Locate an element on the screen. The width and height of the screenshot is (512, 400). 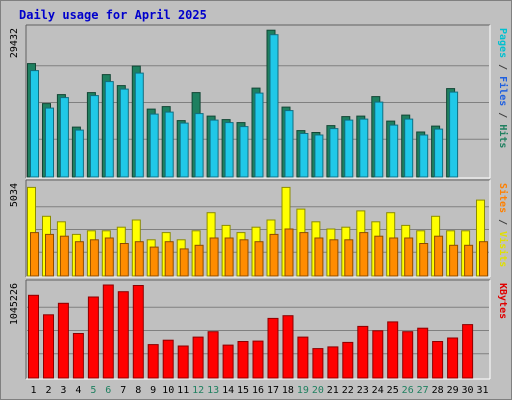
day-label: 18 is located at coordinates (288, 390).